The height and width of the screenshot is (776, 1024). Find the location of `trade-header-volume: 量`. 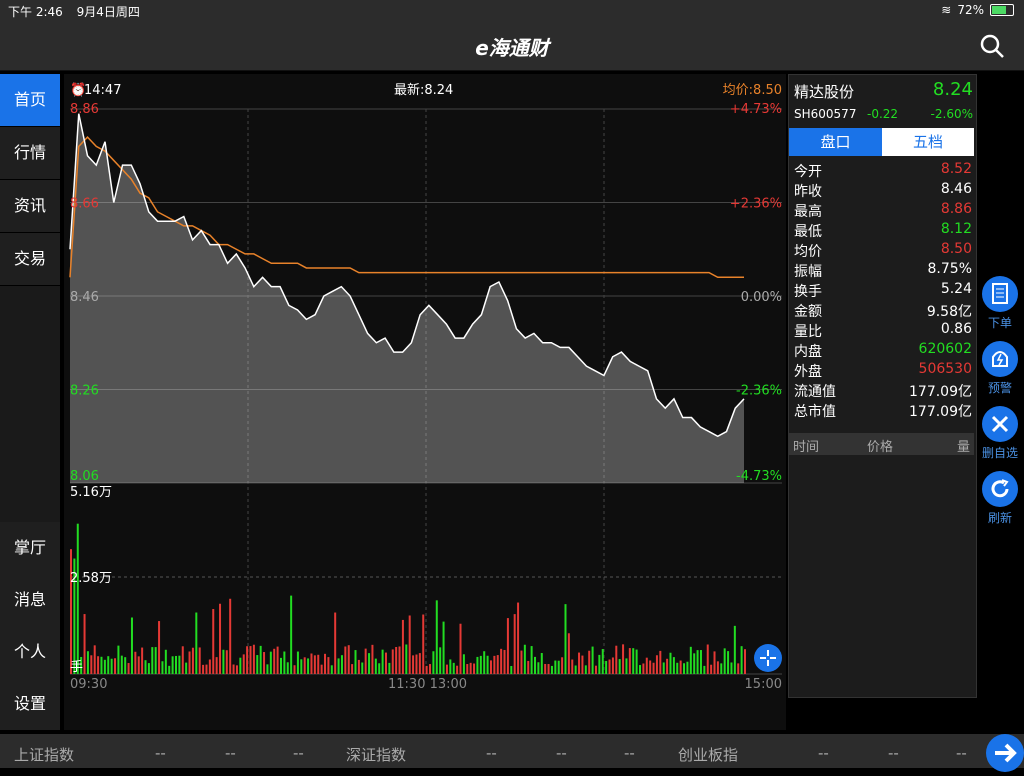

trade-header-volume: 量 is located at coordinates (963, 447).